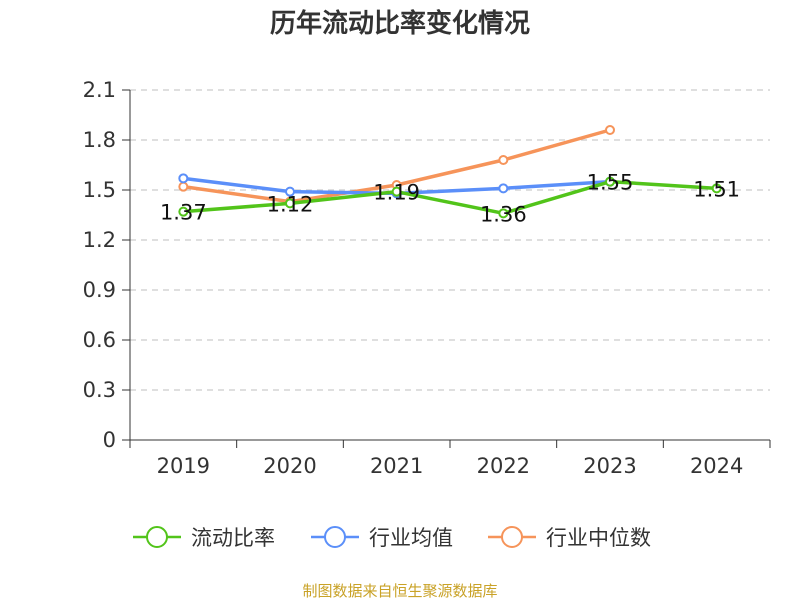 This screenshot has height=600, width=800. Describe the element at coordinates (99, 340) in the screenshot. I see `y-tick-label: 0.6` at that location.